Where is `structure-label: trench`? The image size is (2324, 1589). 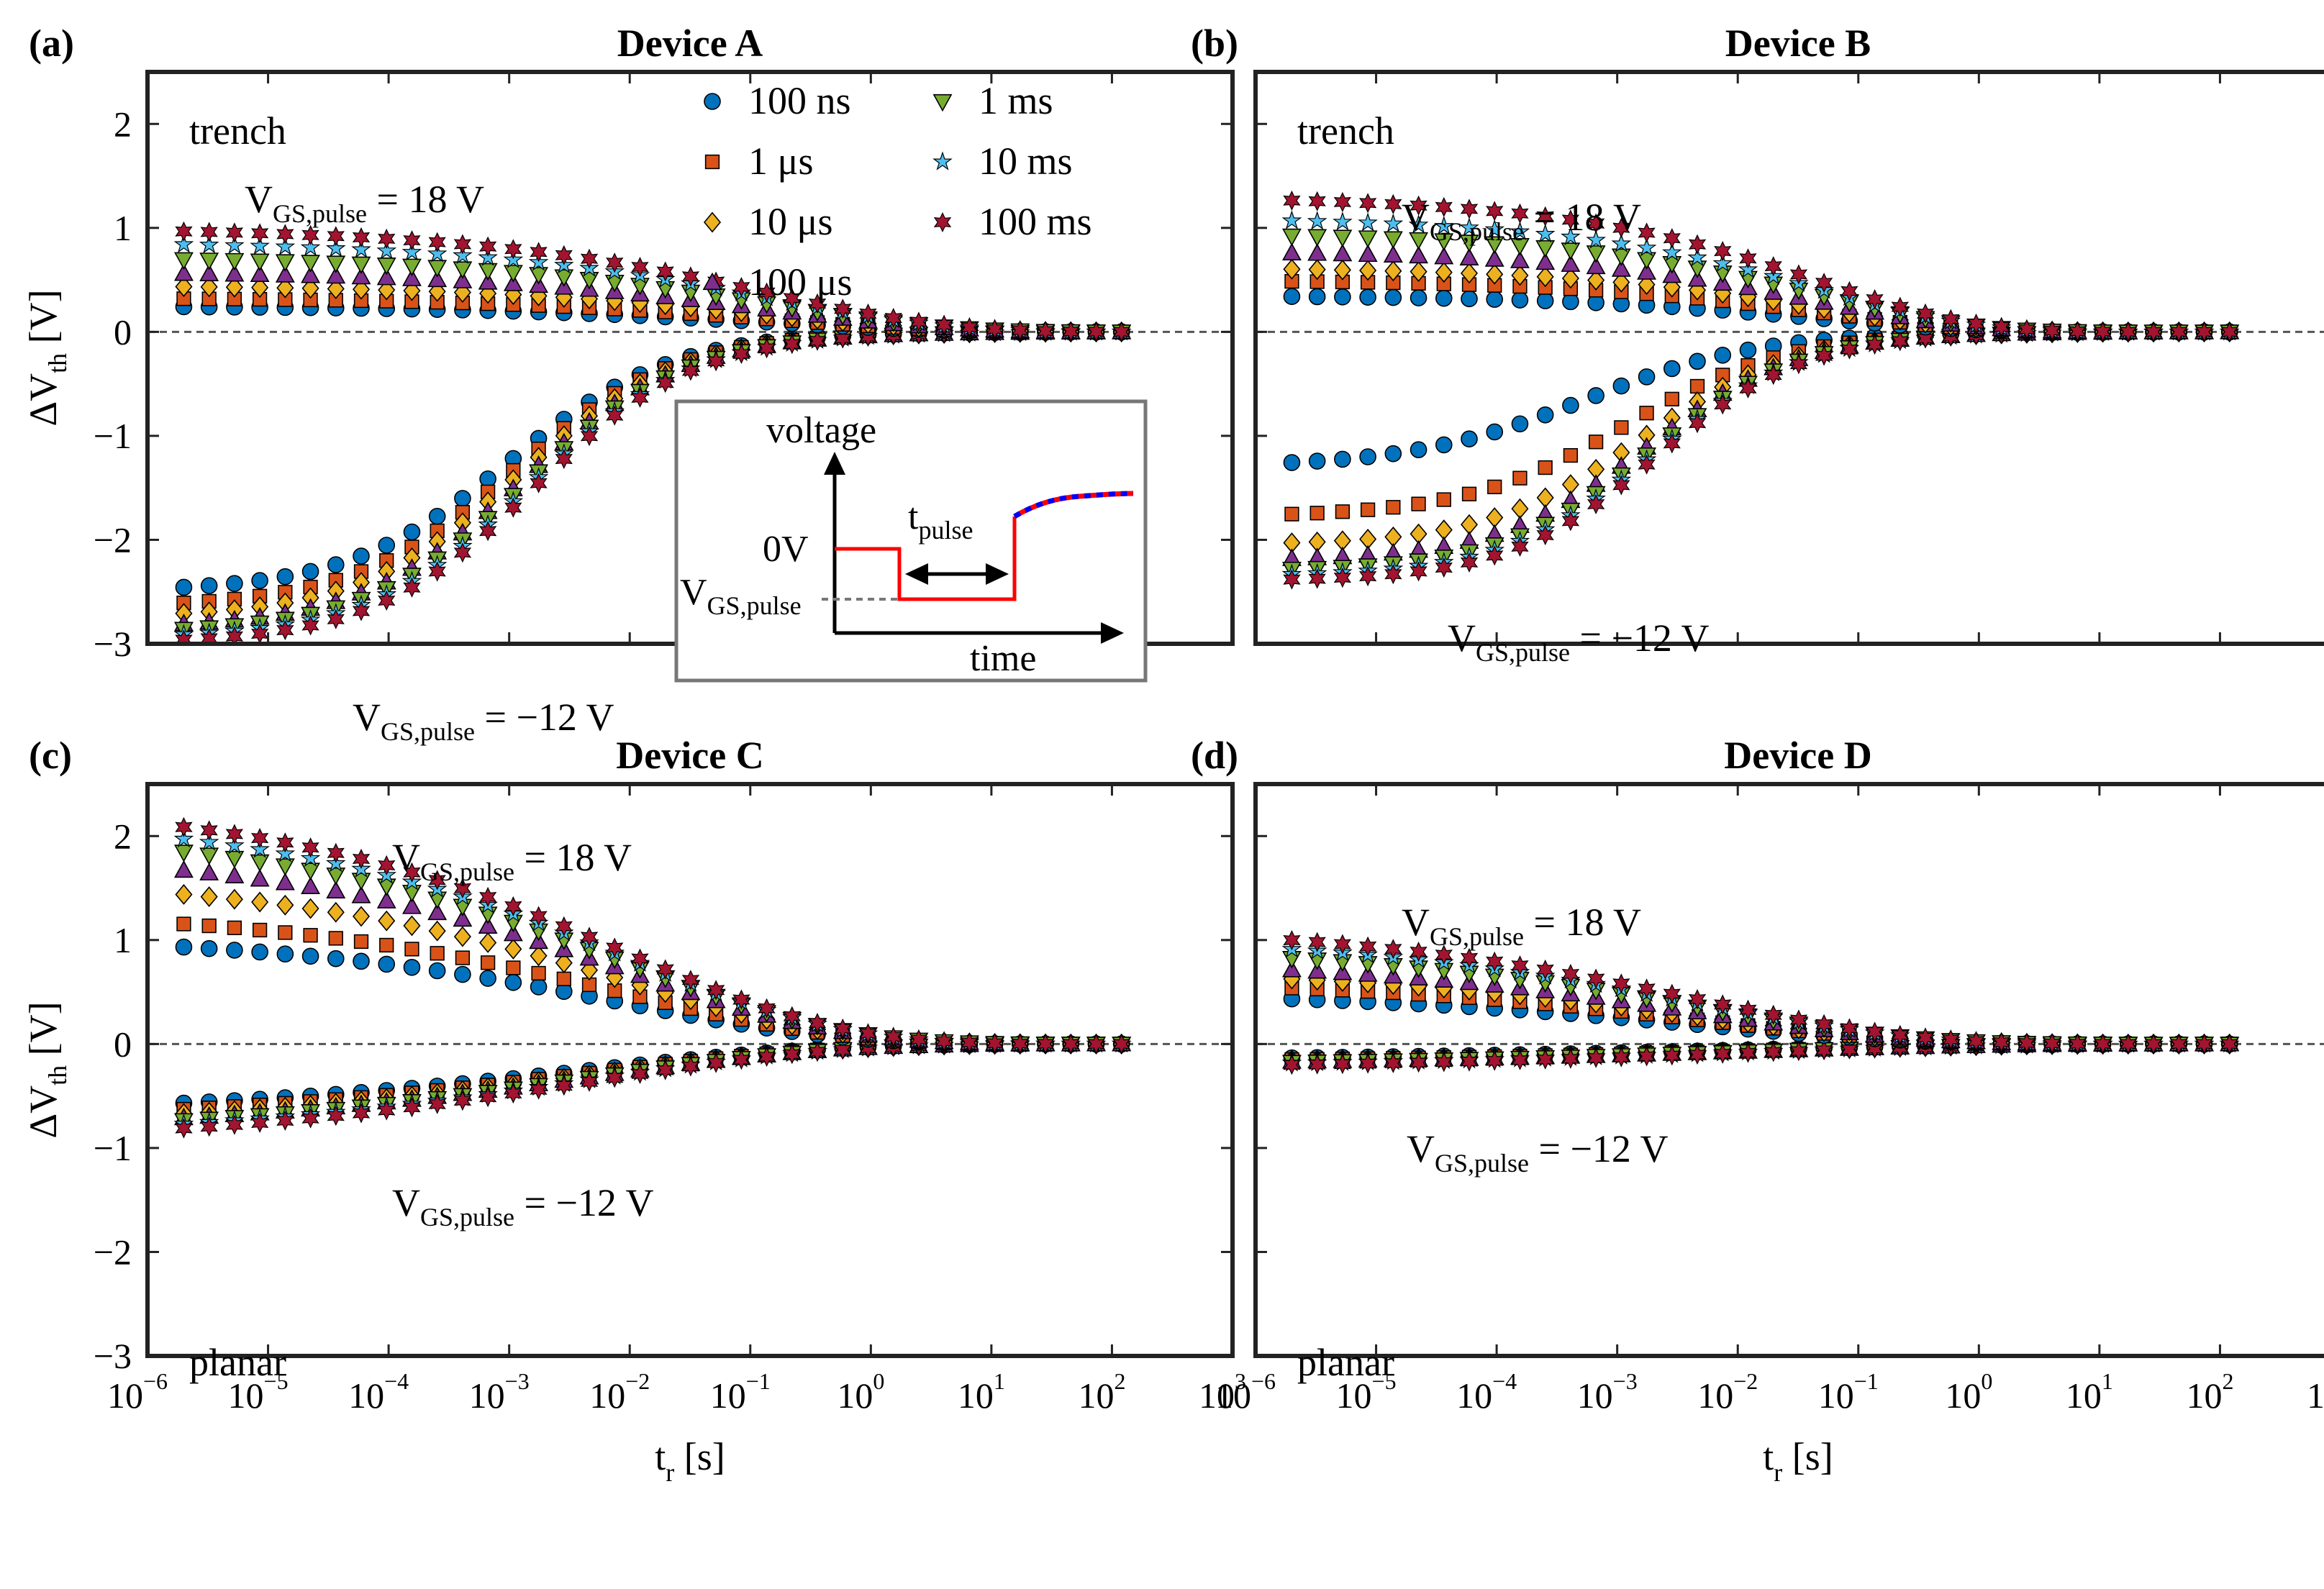
structure-label: trench is located at coordinates (1345, 130).